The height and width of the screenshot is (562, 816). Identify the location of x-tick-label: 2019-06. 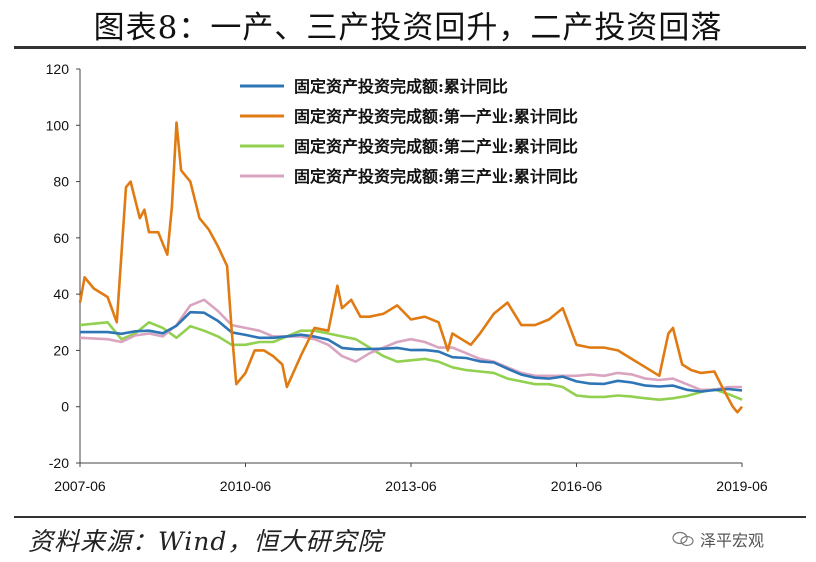
(742, 486).